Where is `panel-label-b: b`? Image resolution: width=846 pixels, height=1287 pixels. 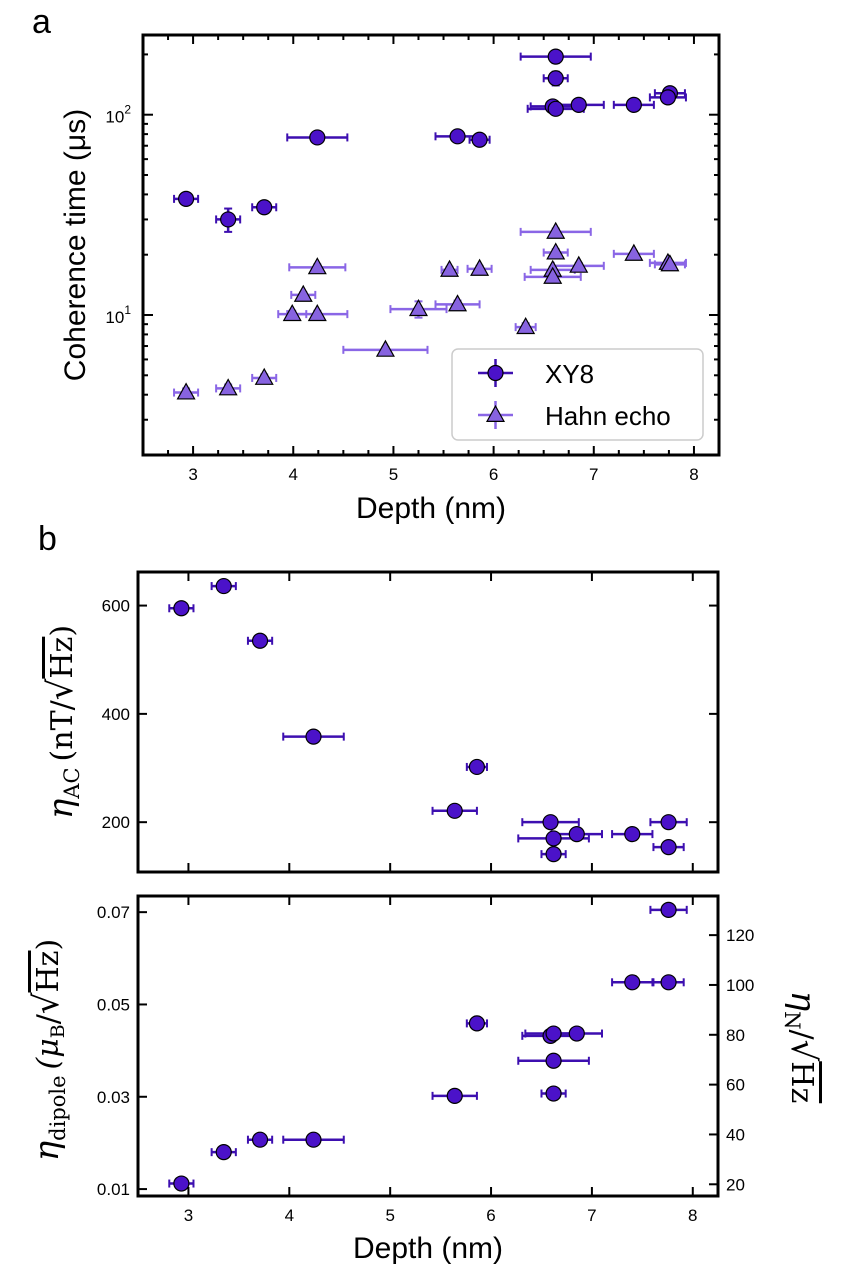 panel-label-b: b is located at coordinates (47, 539).